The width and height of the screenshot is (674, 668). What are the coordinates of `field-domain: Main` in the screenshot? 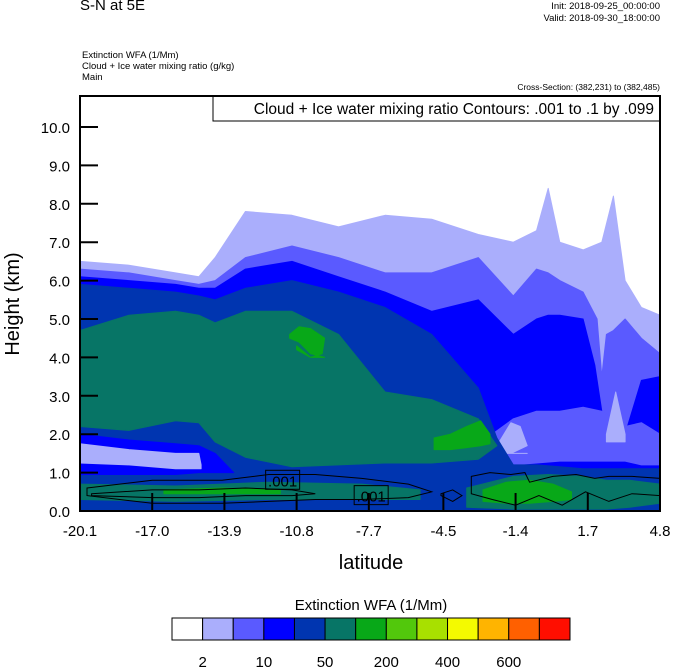 It's located at (92, 77).